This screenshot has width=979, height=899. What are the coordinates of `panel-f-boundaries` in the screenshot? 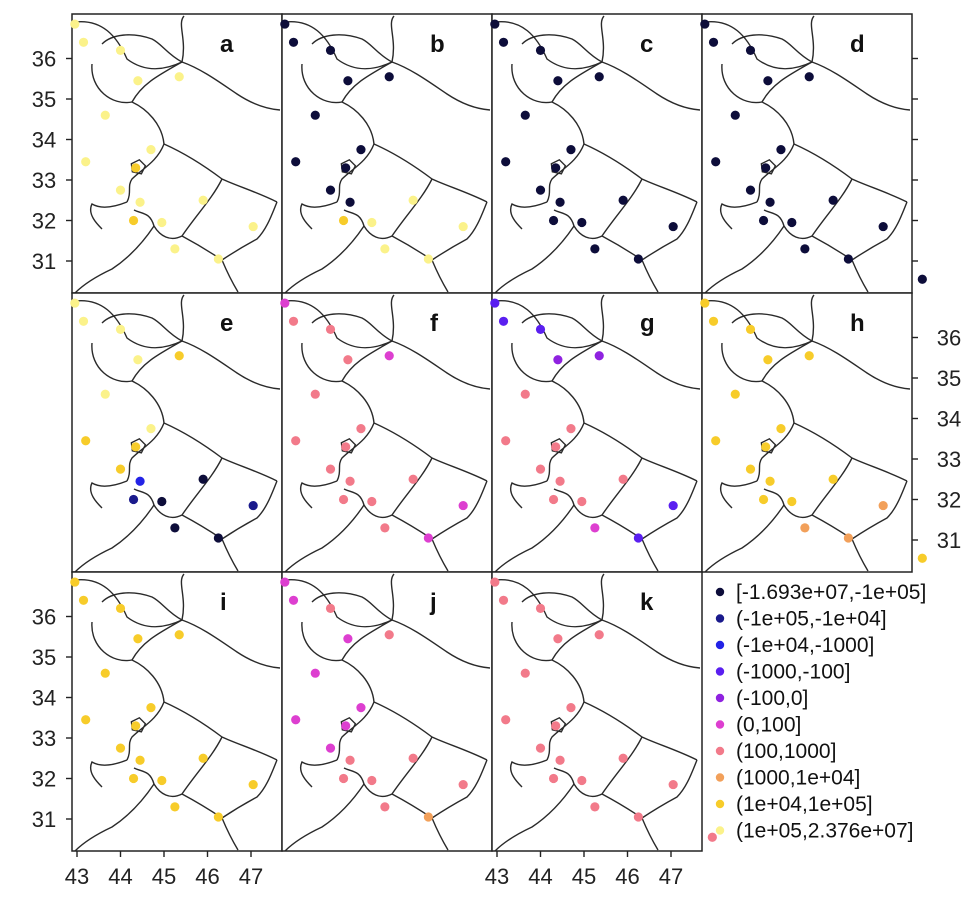 It's located at (387, 433).